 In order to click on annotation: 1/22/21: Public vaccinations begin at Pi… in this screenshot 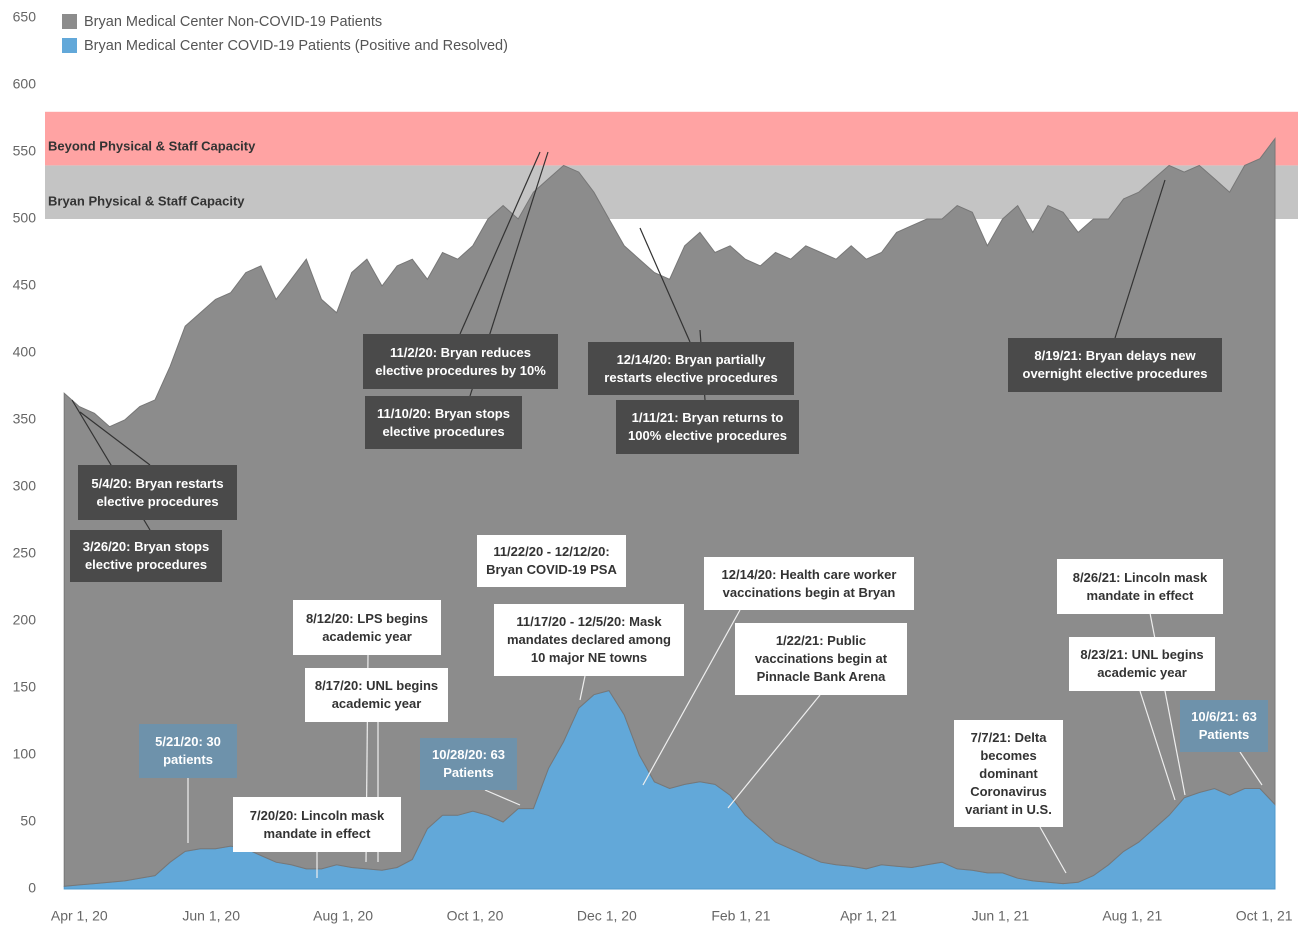, I will do `click(821, 659)`.